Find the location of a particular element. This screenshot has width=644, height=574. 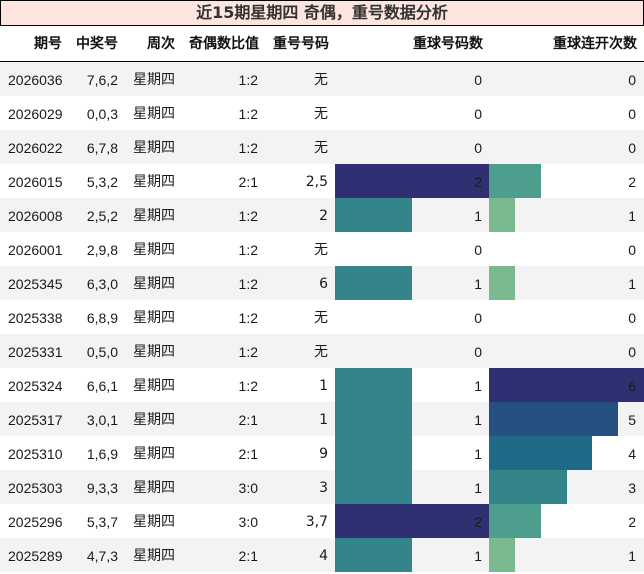

streak-value: 6 is located at coordinates (632, 386).